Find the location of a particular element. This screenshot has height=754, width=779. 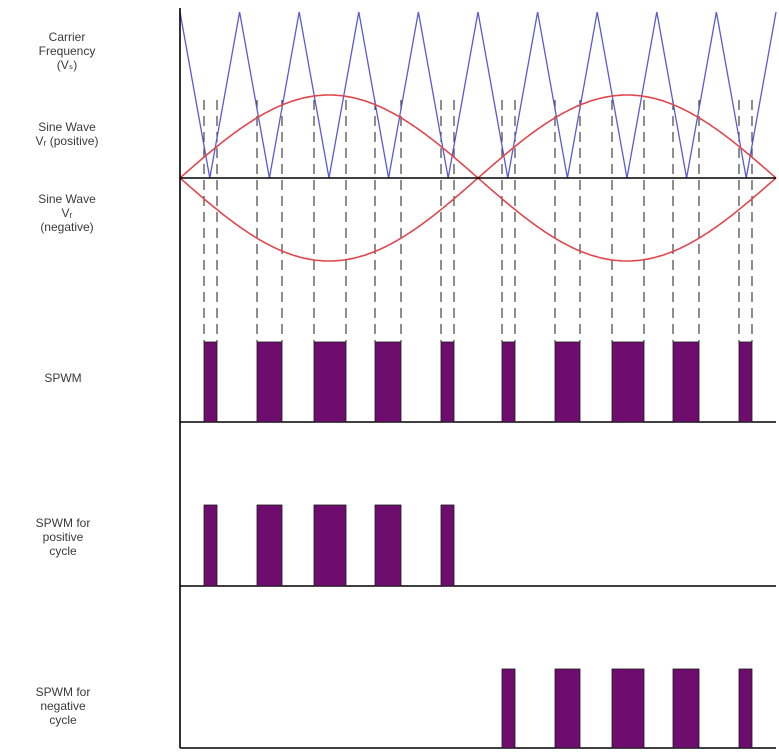

label-spwm-negative-cycle: SPWM for negative cycle is located at coordinates (63, 706).